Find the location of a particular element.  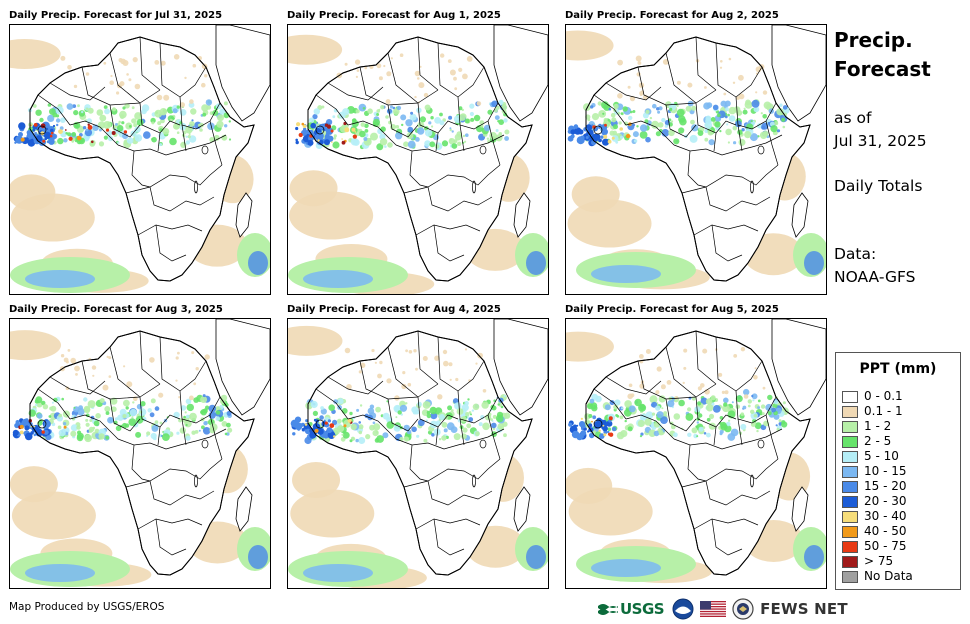

legend-item: 1 - 2 is located at coordinates (866, 426).